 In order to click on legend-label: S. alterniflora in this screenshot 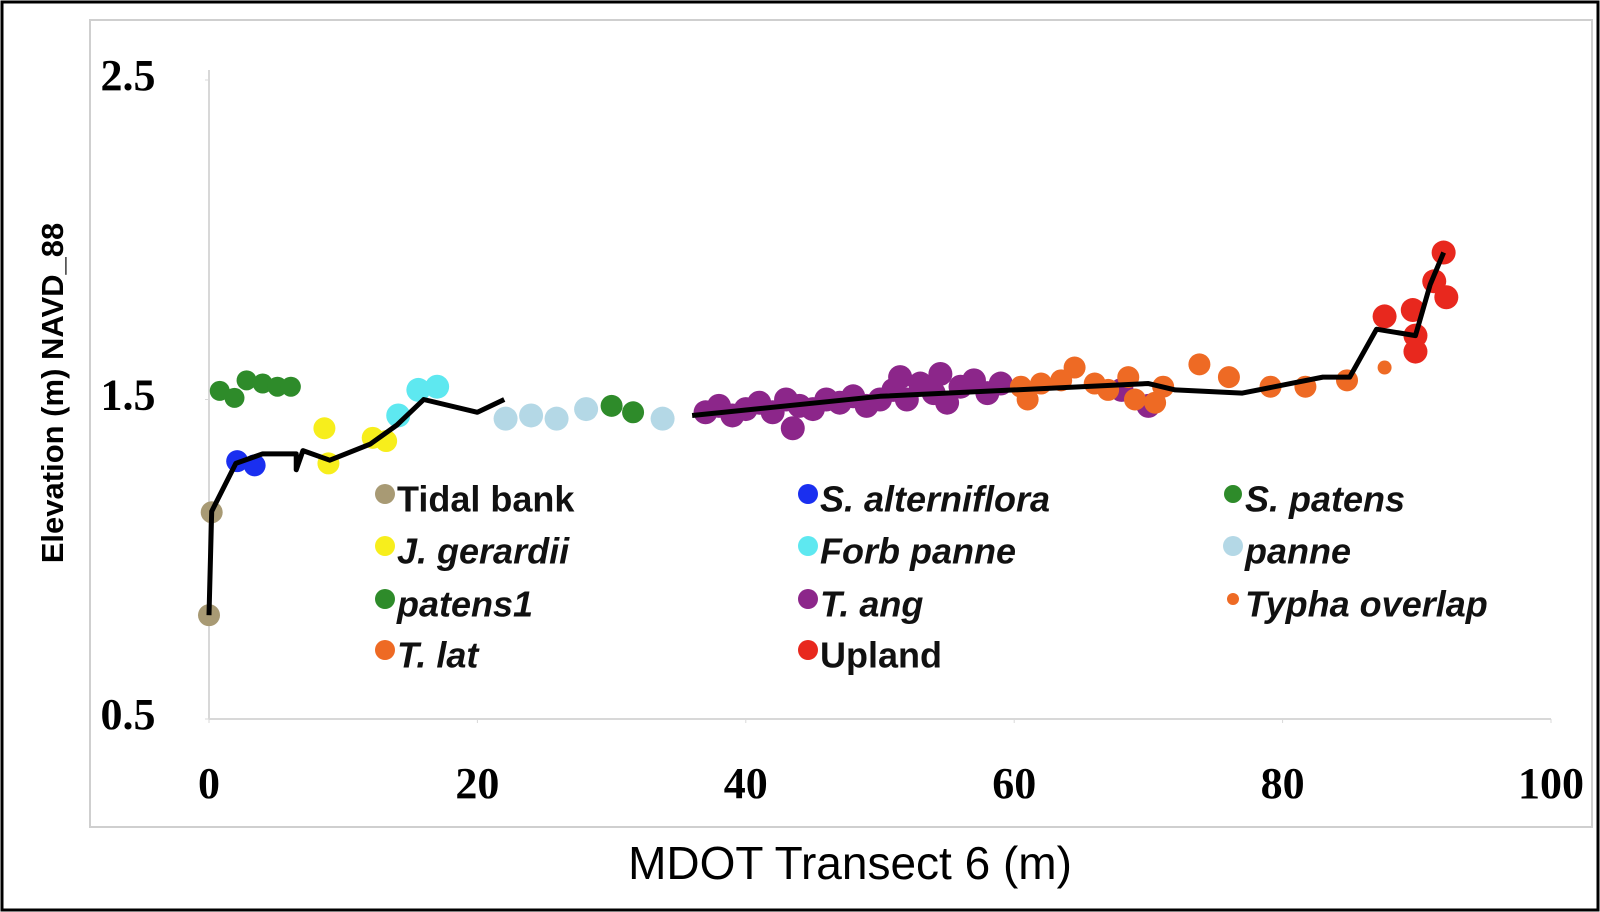, I will do `click(935, 499)`.